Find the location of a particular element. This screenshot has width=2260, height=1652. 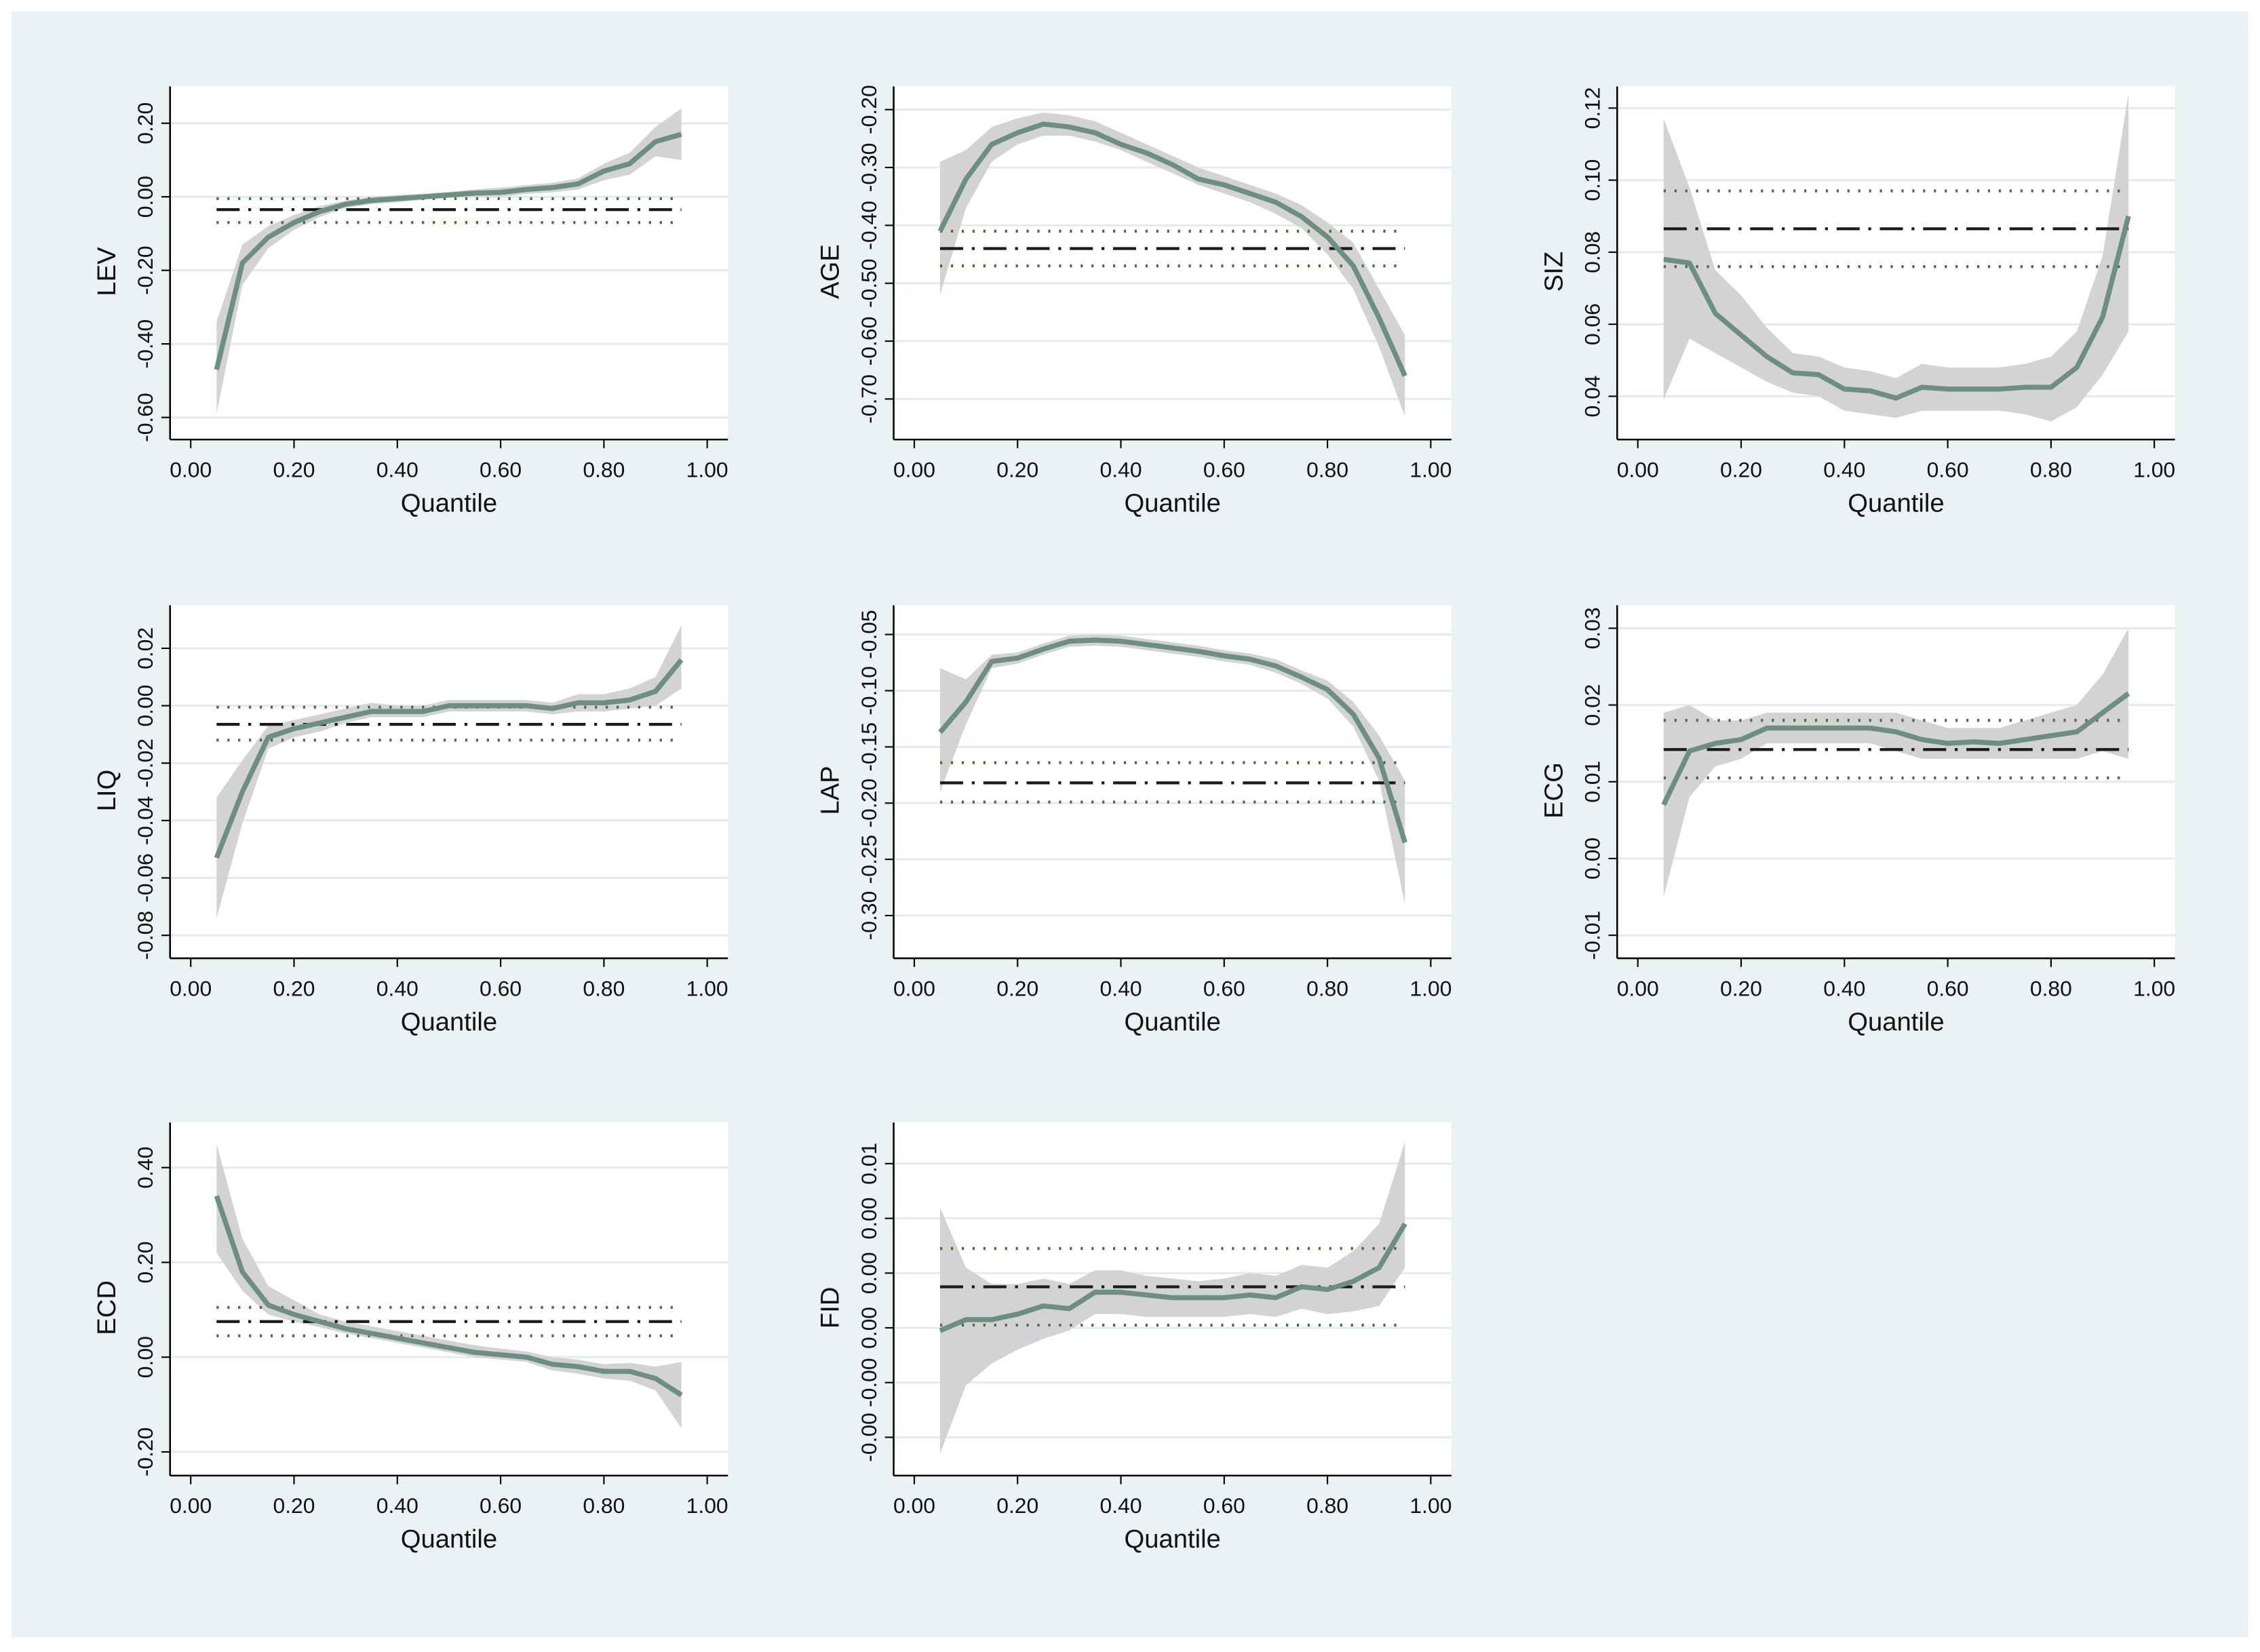

y-tick-label: 0.40 is located at coordinates (145, 1168).